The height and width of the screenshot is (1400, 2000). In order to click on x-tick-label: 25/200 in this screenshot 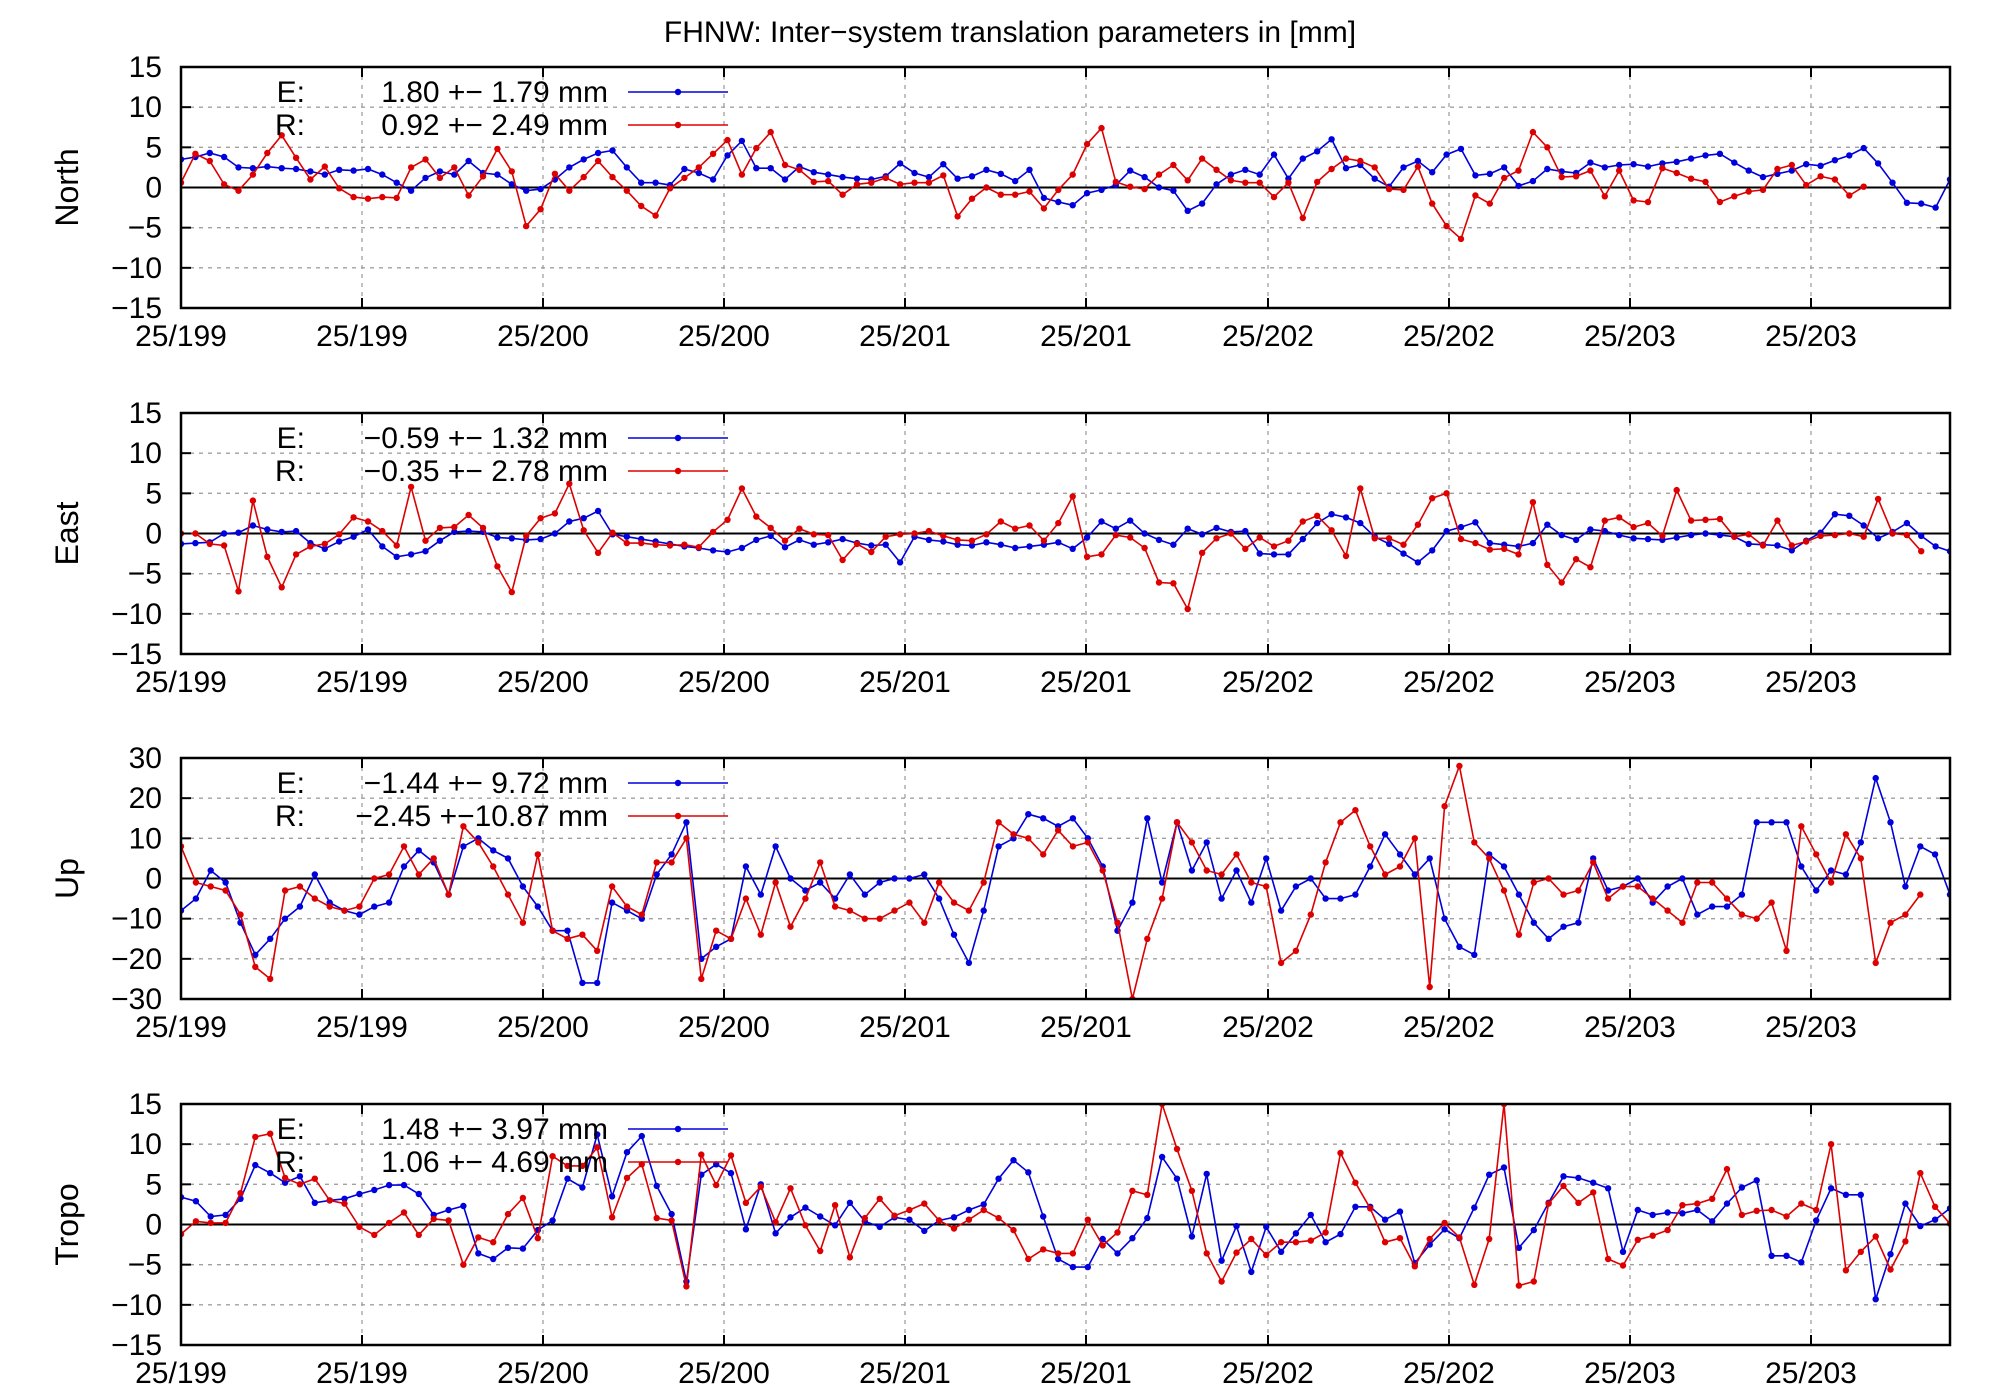, I will do `click(543, 336)`.